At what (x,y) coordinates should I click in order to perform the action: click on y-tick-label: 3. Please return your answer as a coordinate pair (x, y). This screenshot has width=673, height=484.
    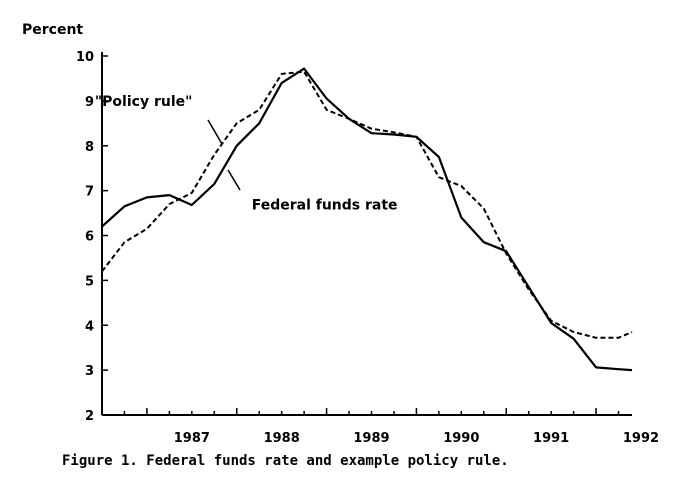
    Looking at the image, I should click on (89, 371).